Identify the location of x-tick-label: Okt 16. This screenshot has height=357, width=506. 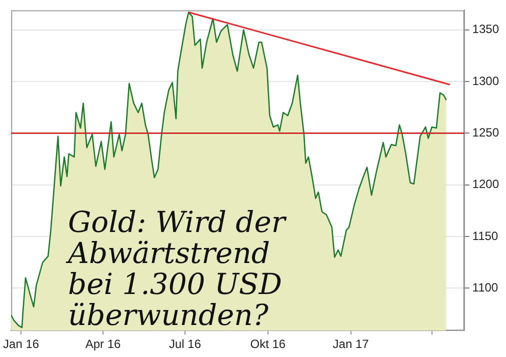
(268, 344).